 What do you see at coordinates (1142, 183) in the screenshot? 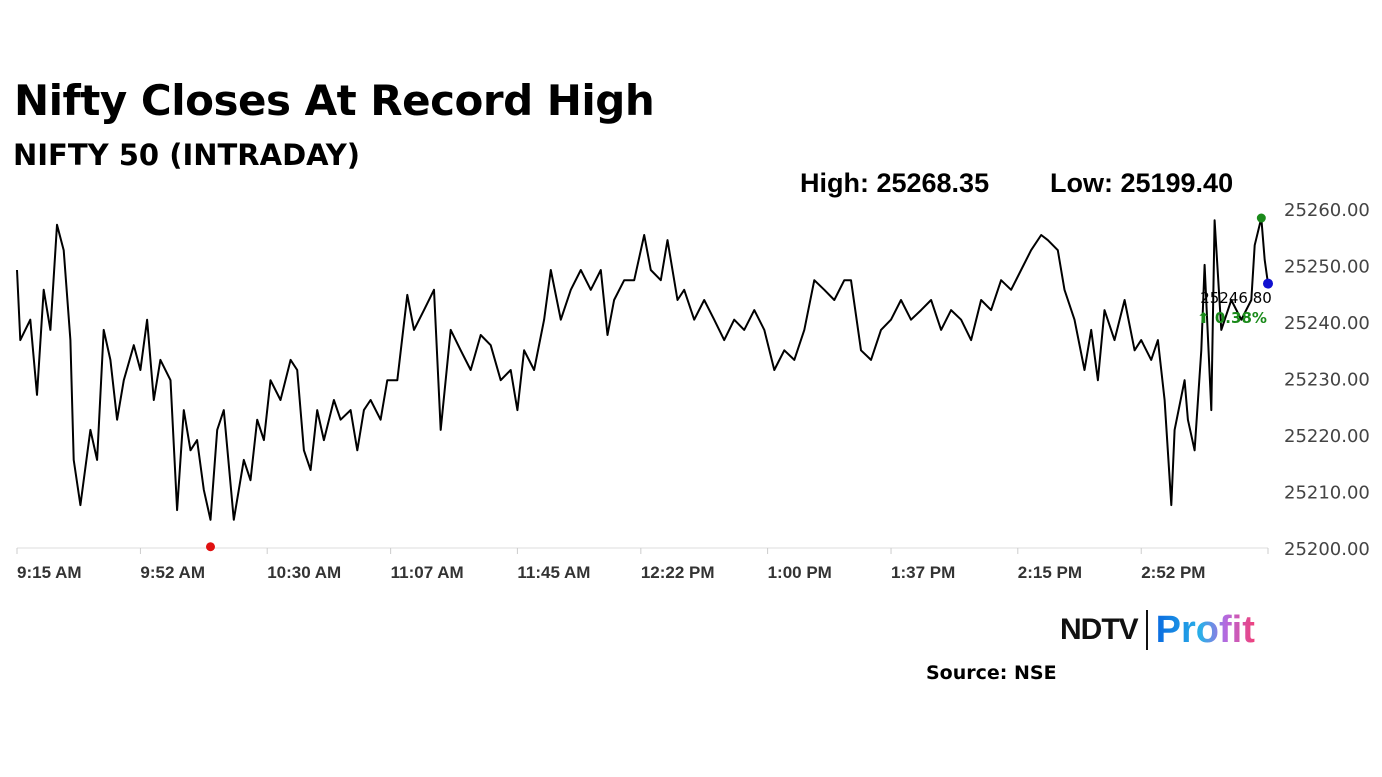
I see `low-label: Low: 25199.40` at bounding box center [1142, 183].